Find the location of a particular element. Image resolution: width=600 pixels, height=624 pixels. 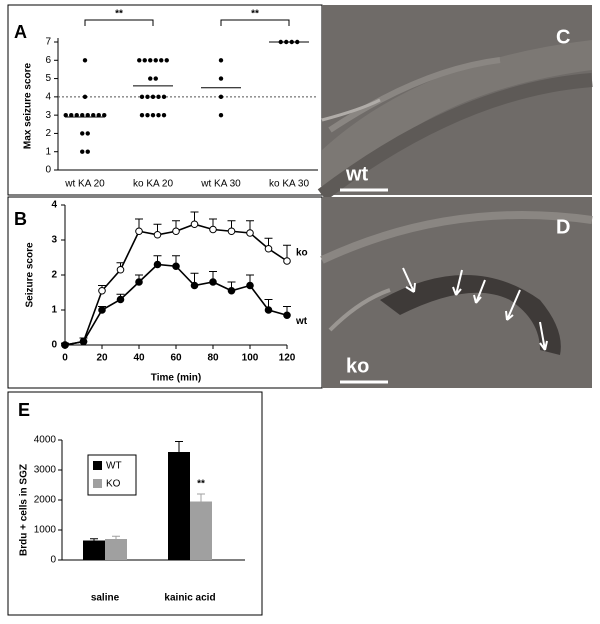

x-tick-label: ko KA 20 is located at coordinates (153, 184).